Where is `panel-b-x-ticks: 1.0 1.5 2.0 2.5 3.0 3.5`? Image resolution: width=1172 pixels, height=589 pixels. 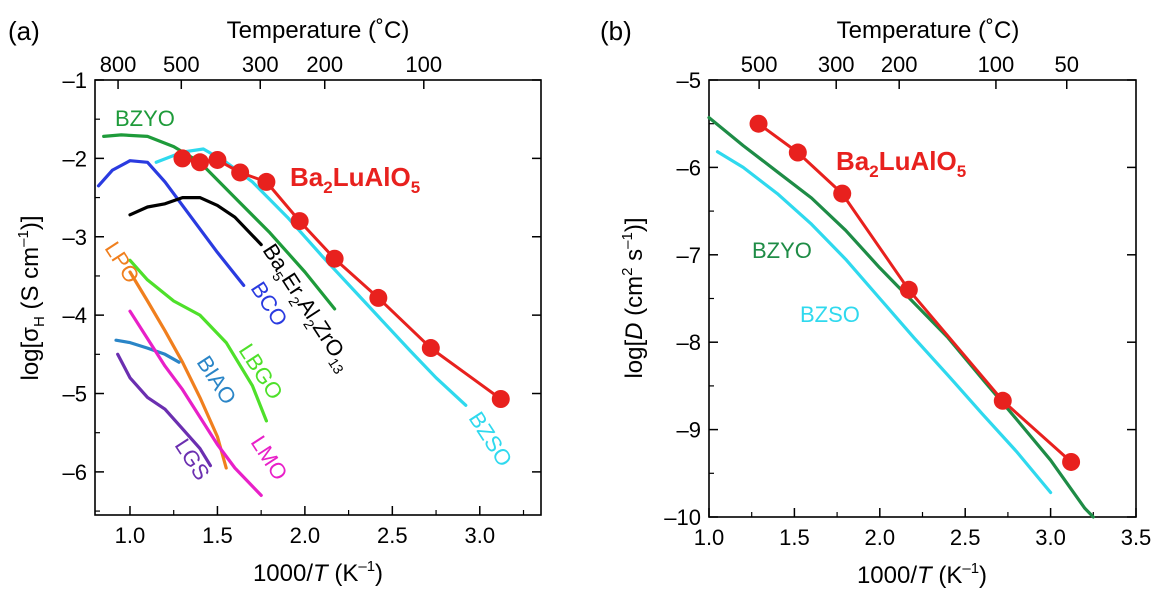
panel-b-x-ticks: 1.0 1.5 2.0 2.5 3.0 3.5 is located at coordinates (923, 529).